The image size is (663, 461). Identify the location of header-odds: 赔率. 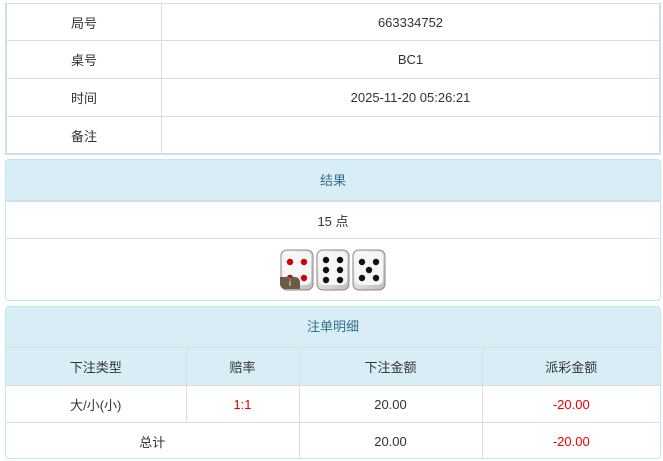
(242, 366).